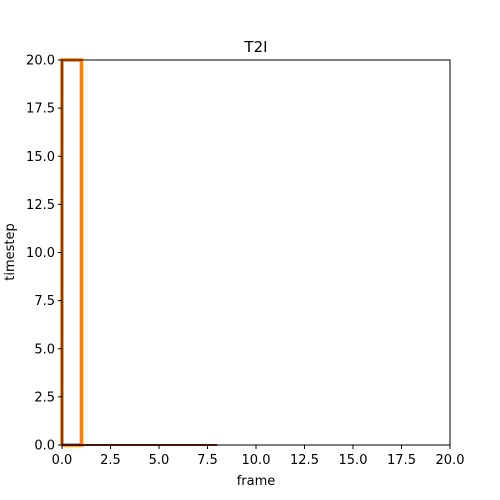 The image size is (500, 500). What do you see at coordinates (256, 481) in the screenshot?
I see `x-axis-label: frame` at bounding box center [256, 481].